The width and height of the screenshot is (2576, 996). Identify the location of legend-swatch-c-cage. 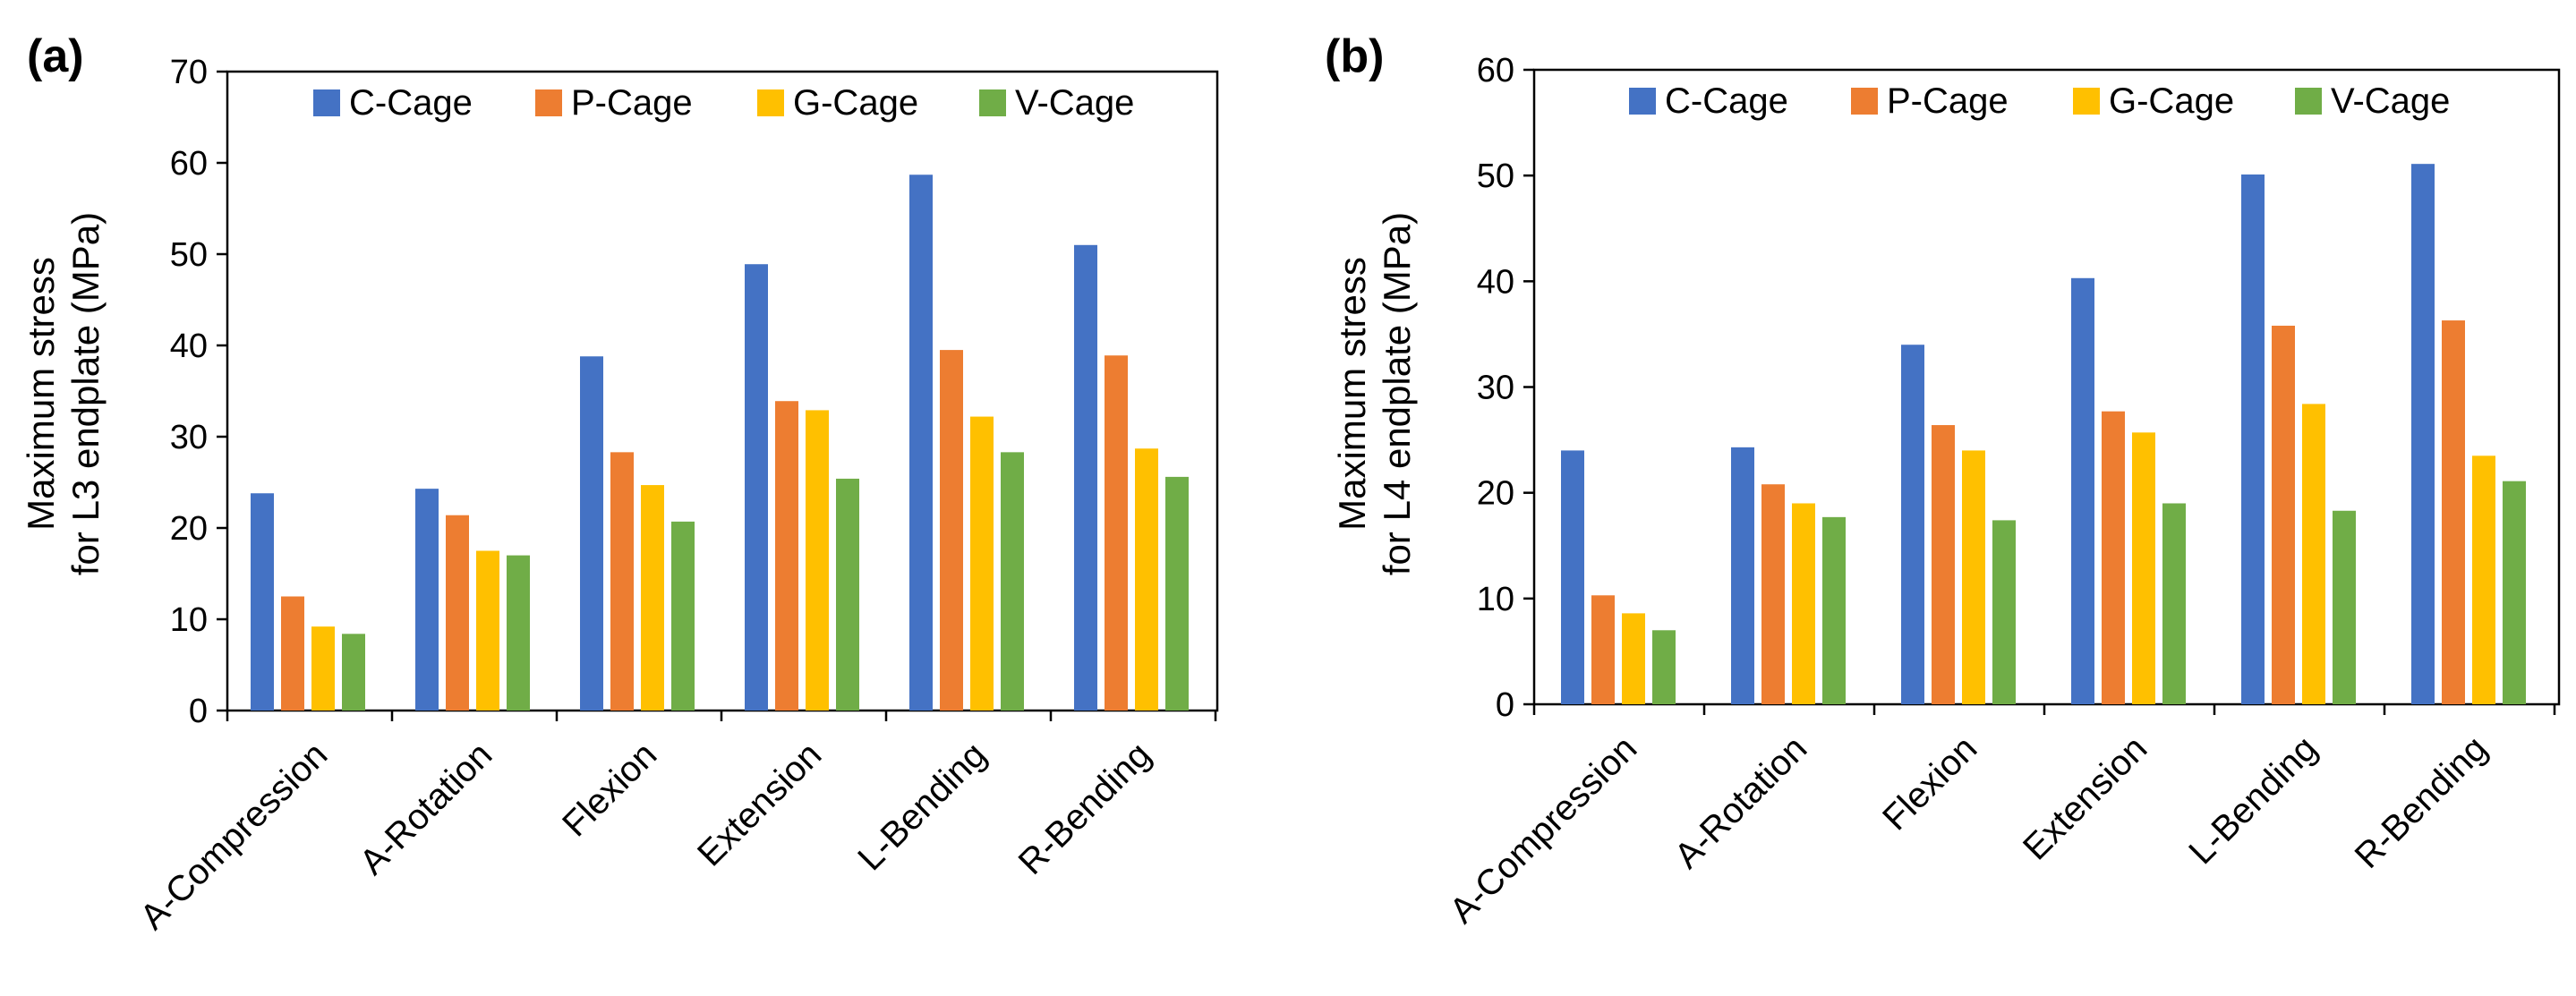
(326, 102).